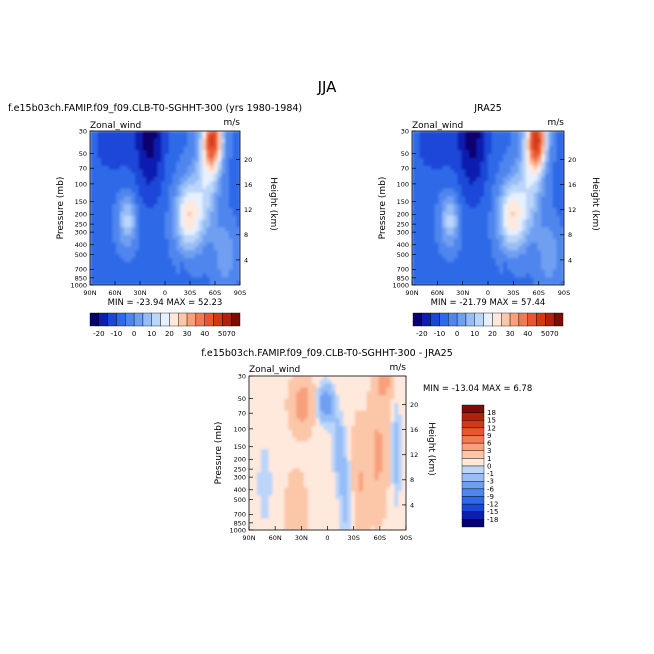 The width and height of the screenshot is (654, 654). Describe the element at coordinates (437, 293) in the screenshot. I see `x-tick-label: 60N` at that location.